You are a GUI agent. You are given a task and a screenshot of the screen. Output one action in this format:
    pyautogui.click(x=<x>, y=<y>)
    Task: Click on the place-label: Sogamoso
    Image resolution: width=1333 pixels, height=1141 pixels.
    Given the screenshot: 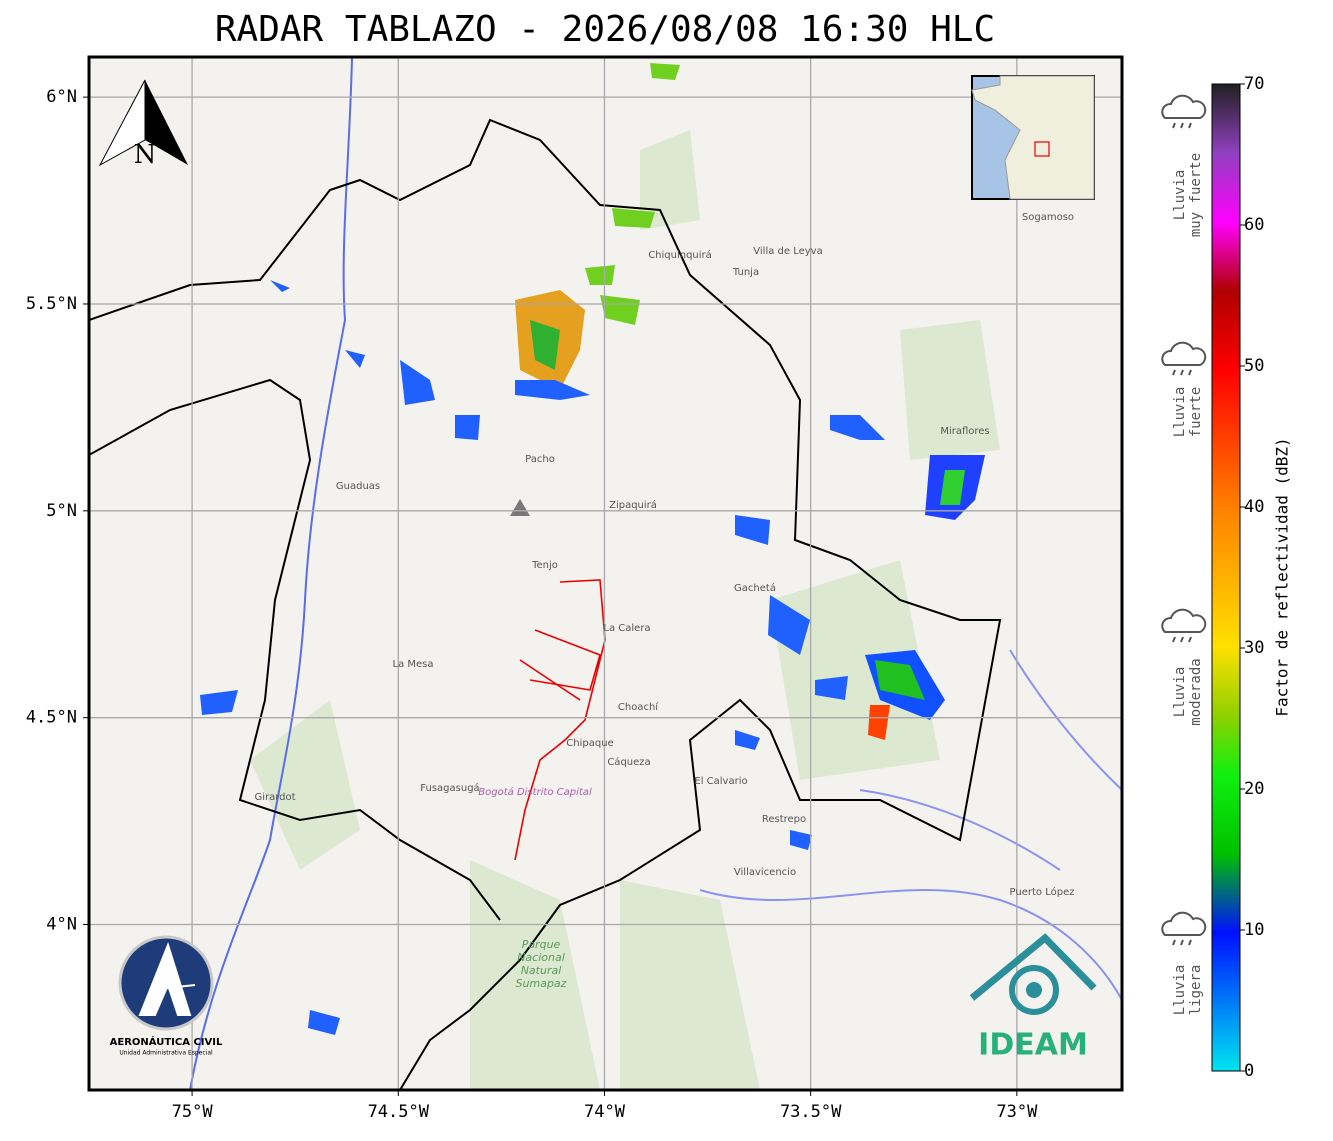 What is the action you would take?
    pyautogui.click(x=1048, y=217)
    